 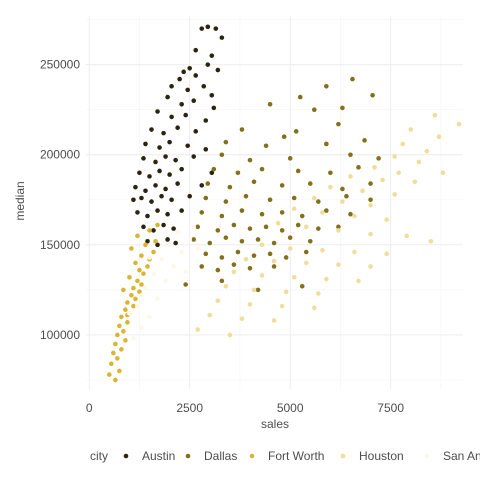 What do you see at coordinates (60, 200) in the screenshot?
I see `y-axis-tick-labels: 100000 150000 200000 250000` at bounding box center [60, 200].